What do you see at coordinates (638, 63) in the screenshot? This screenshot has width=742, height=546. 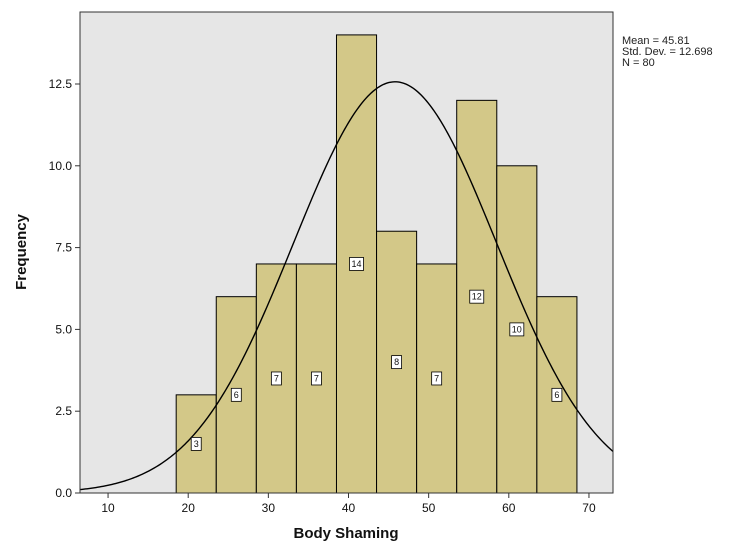 I see `stats-n: N = 80` at bounding box center [638, 63].